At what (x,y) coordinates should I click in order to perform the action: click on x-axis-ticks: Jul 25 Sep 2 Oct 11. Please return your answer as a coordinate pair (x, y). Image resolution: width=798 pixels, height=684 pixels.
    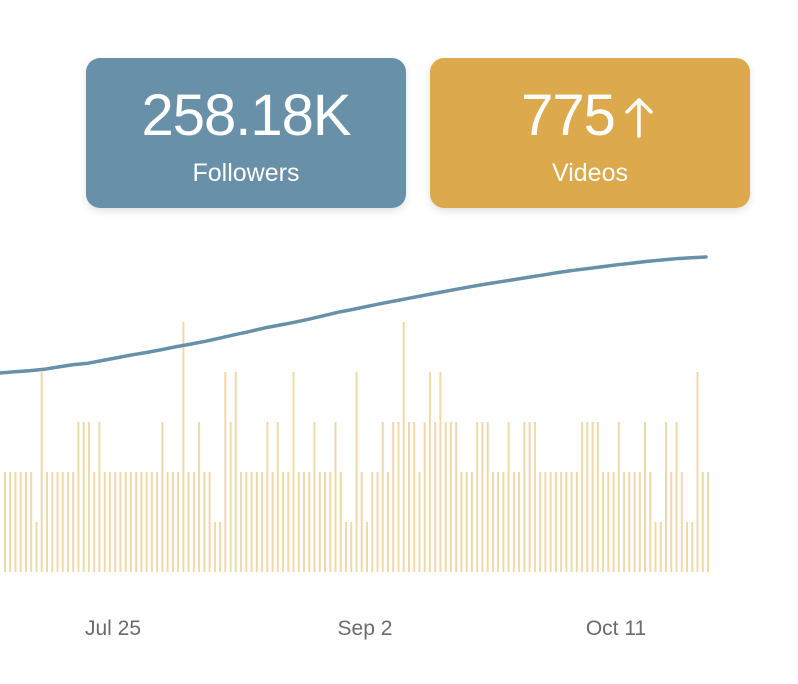
    Looking at the image, I should click on (365, 628).